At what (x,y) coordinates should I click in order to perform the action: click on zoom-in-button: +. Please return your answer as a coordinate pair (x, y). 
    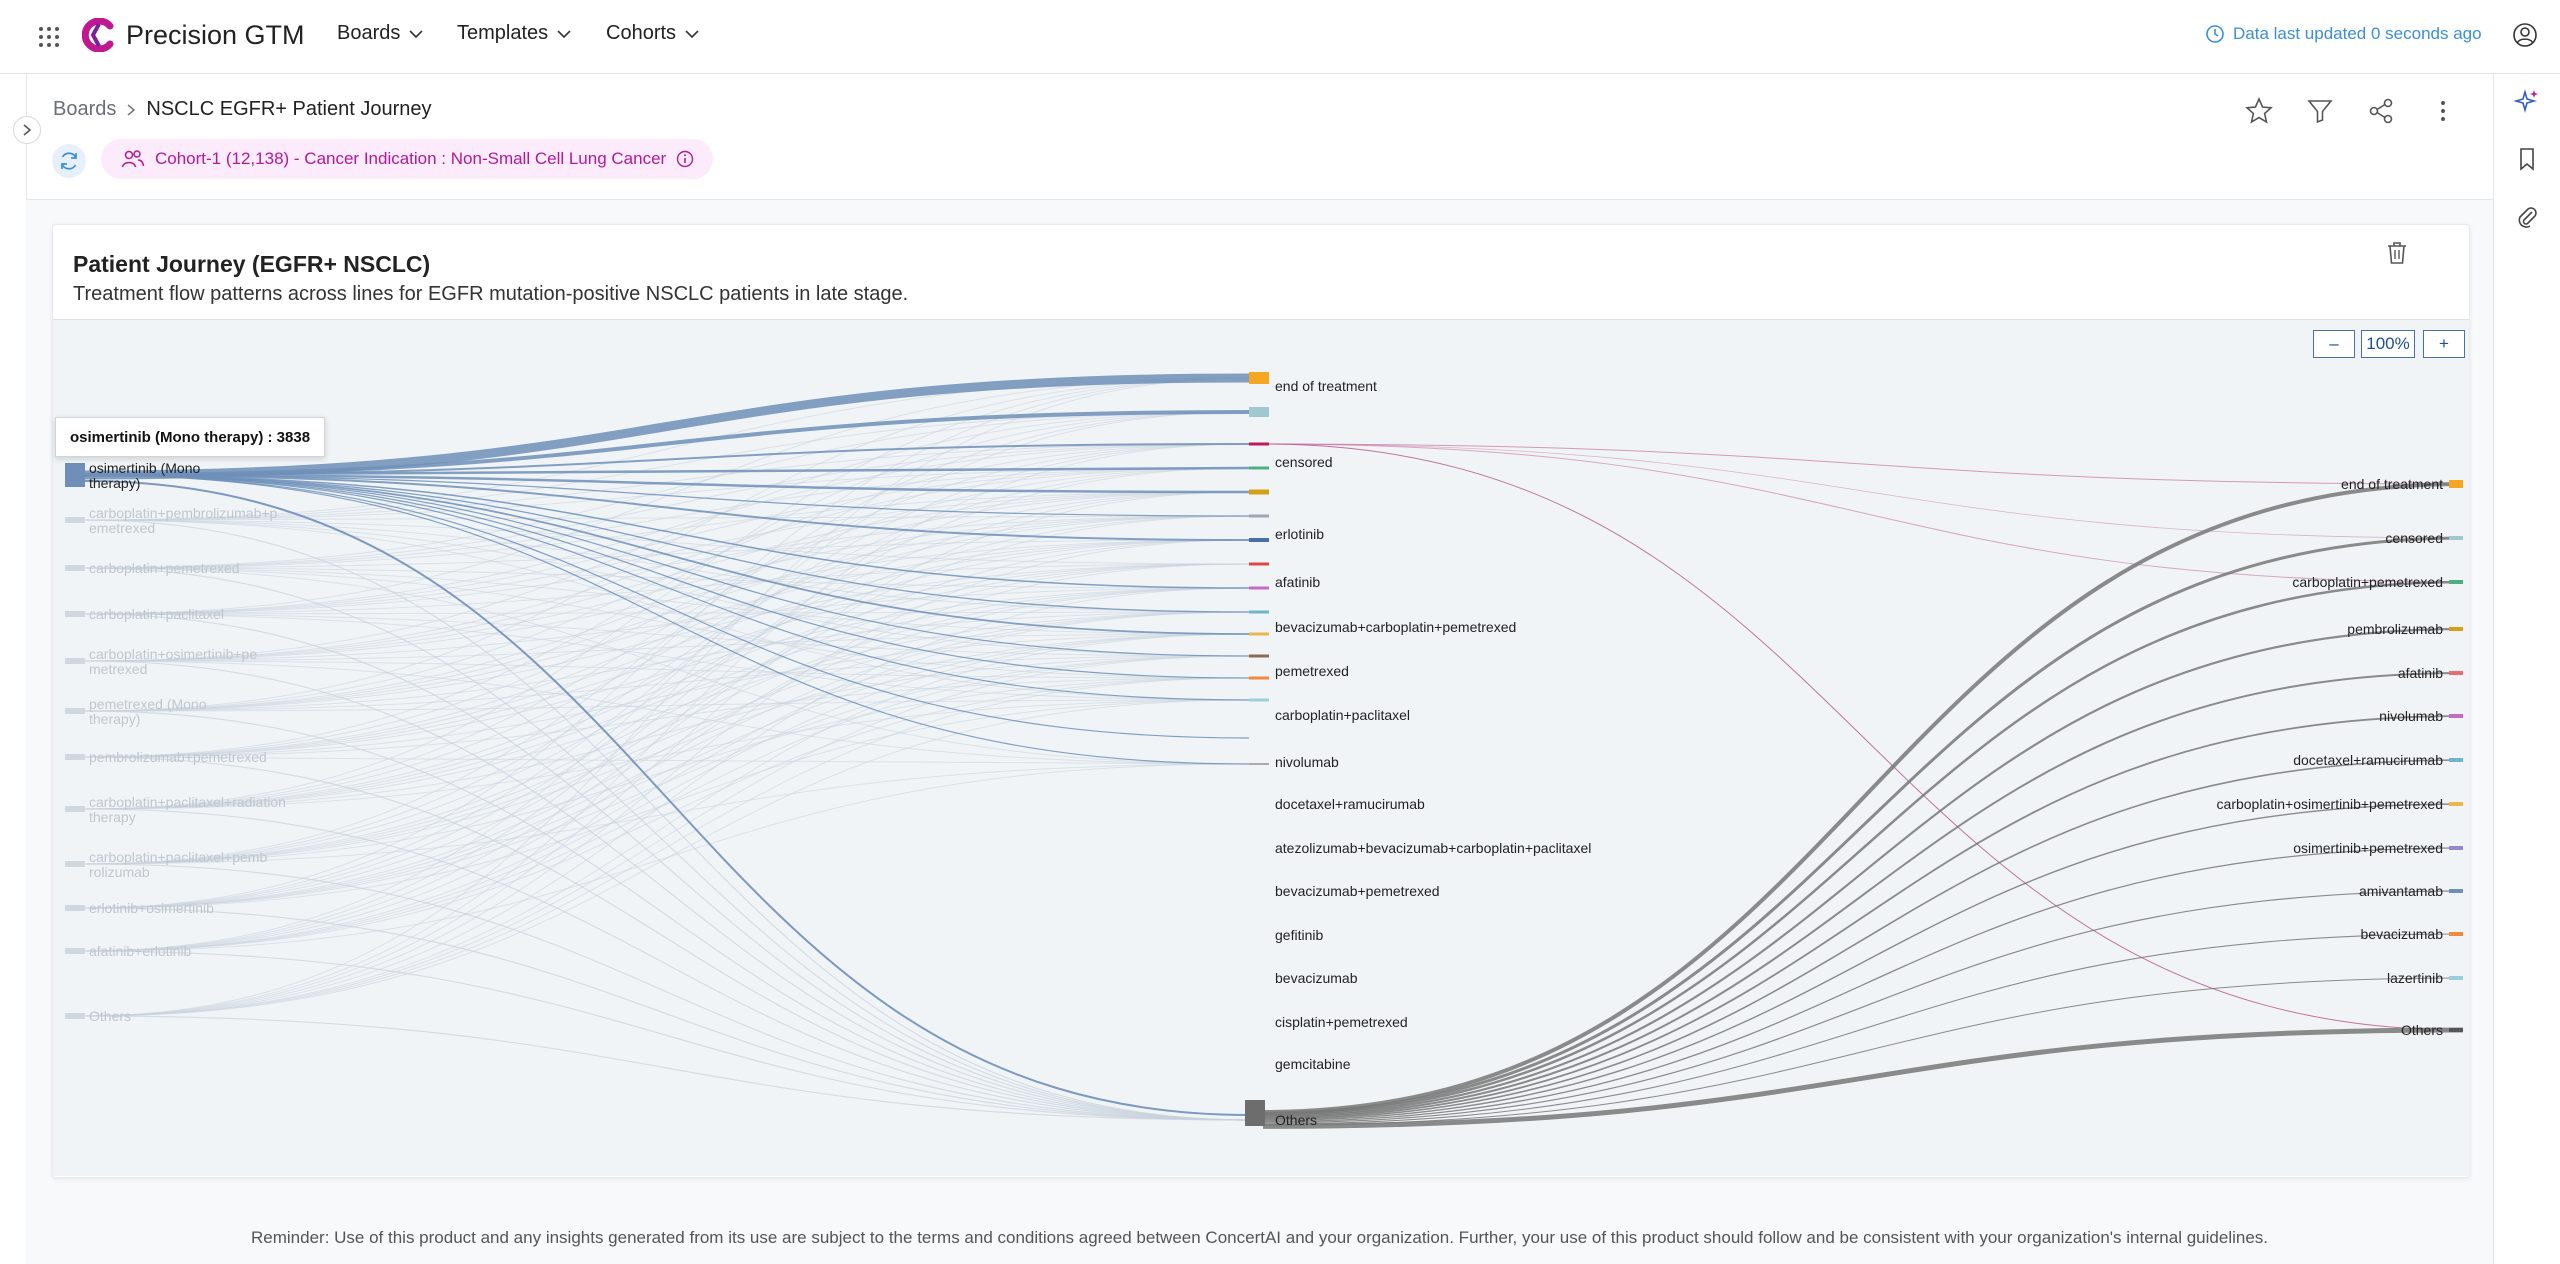
    Looking at the image, I should click on (2444, 344).